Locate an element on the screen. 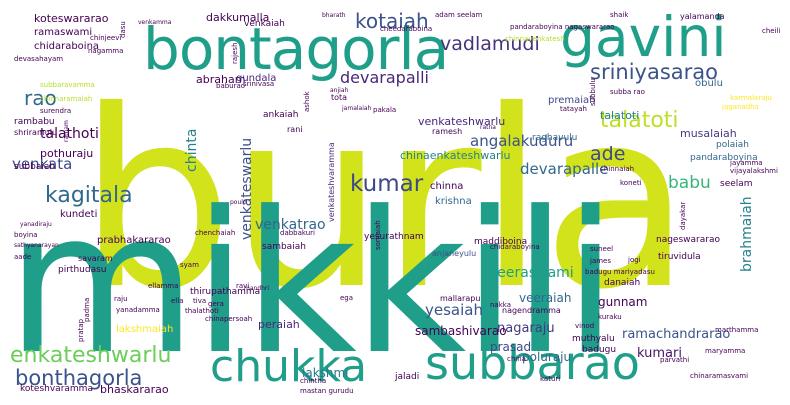 Image resolution: width=790 pixels, height=405 pixels. word-cloud-word: lakshmaiah is located at coordinates (145, 329).